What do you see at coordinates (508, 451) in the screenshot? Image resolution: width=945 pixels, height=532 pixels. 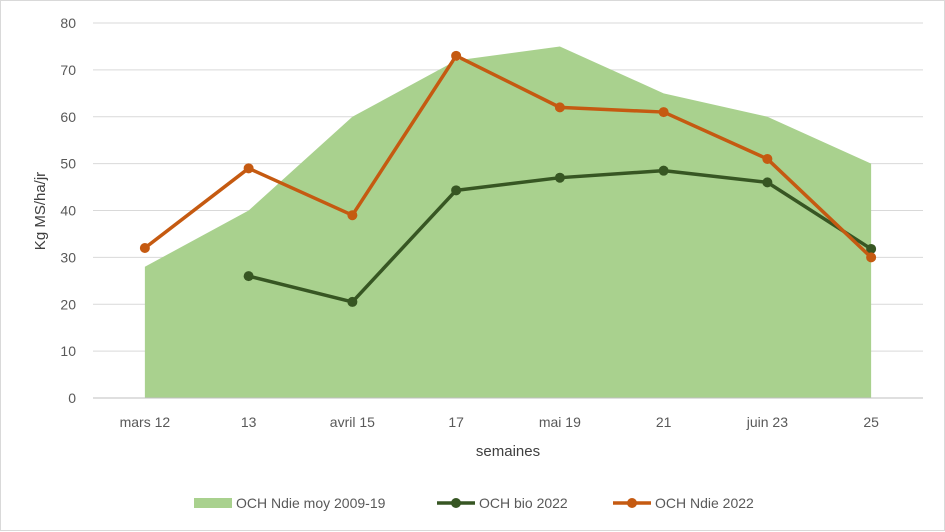 I see `x-axis-title: semaines` at bounding box center [508, 451].